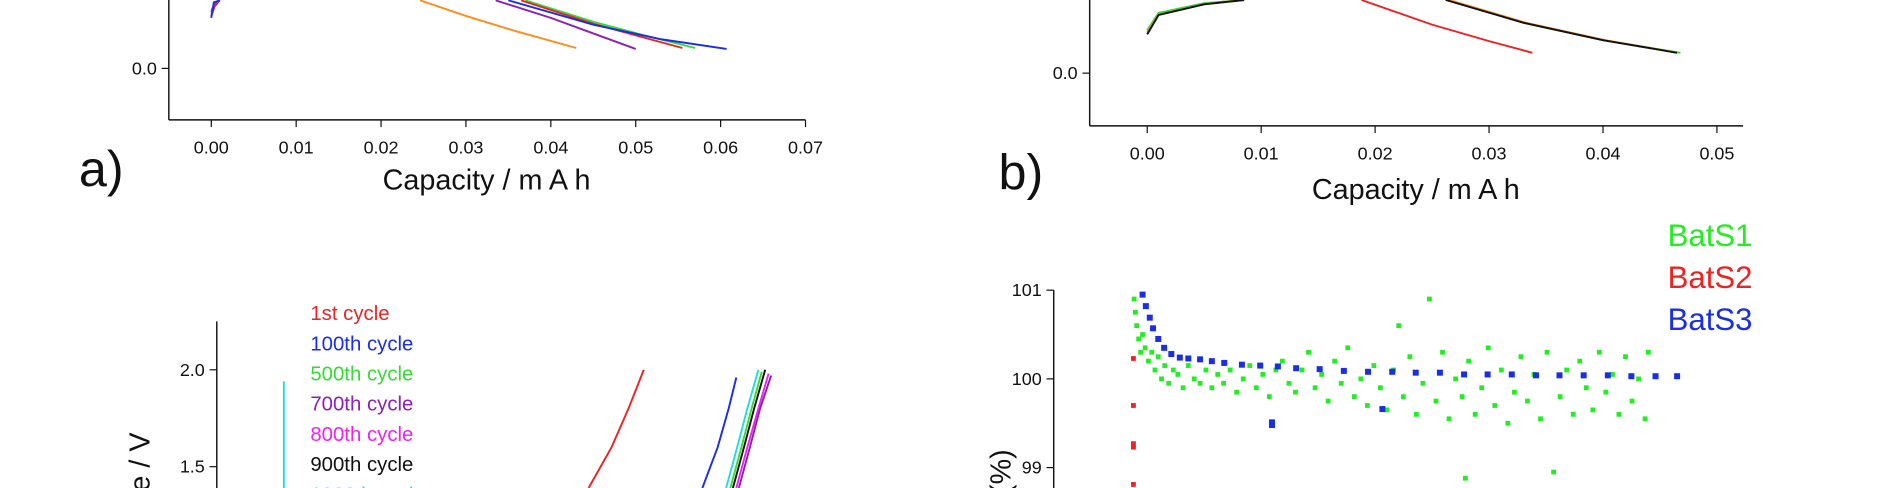 The width and height of the screenshot is (1882, 488). What do you see at coordinates (1603, 153) in the screenshot?
I see `x-tick-label: 0.04` at bounding box center [1603, 153].